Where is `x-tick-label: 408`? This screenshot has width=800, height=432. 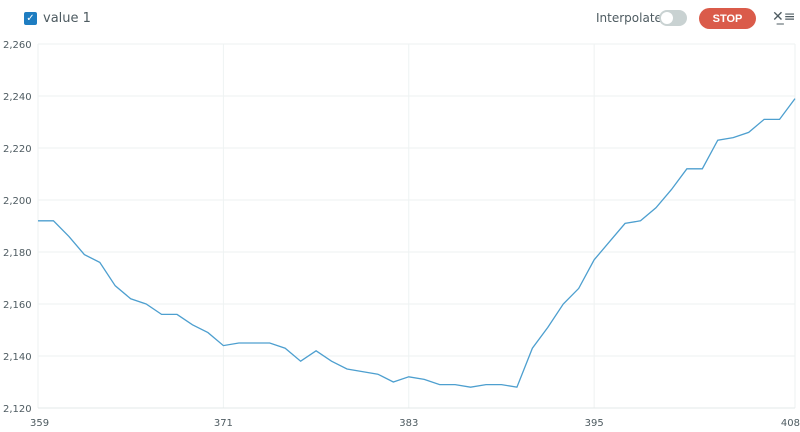 x-tick-label: 408 is located at coordinates (790, 423).